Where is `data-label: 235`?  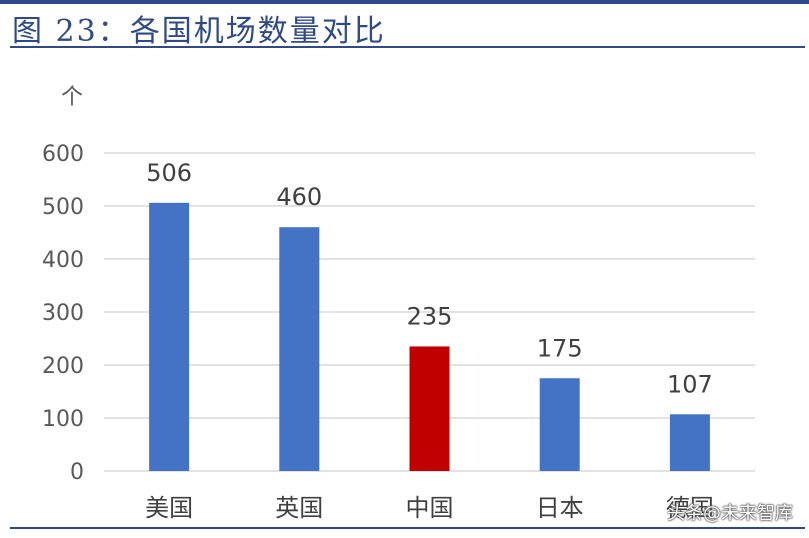
data-label: 235 is located at coordinates (430, 316).